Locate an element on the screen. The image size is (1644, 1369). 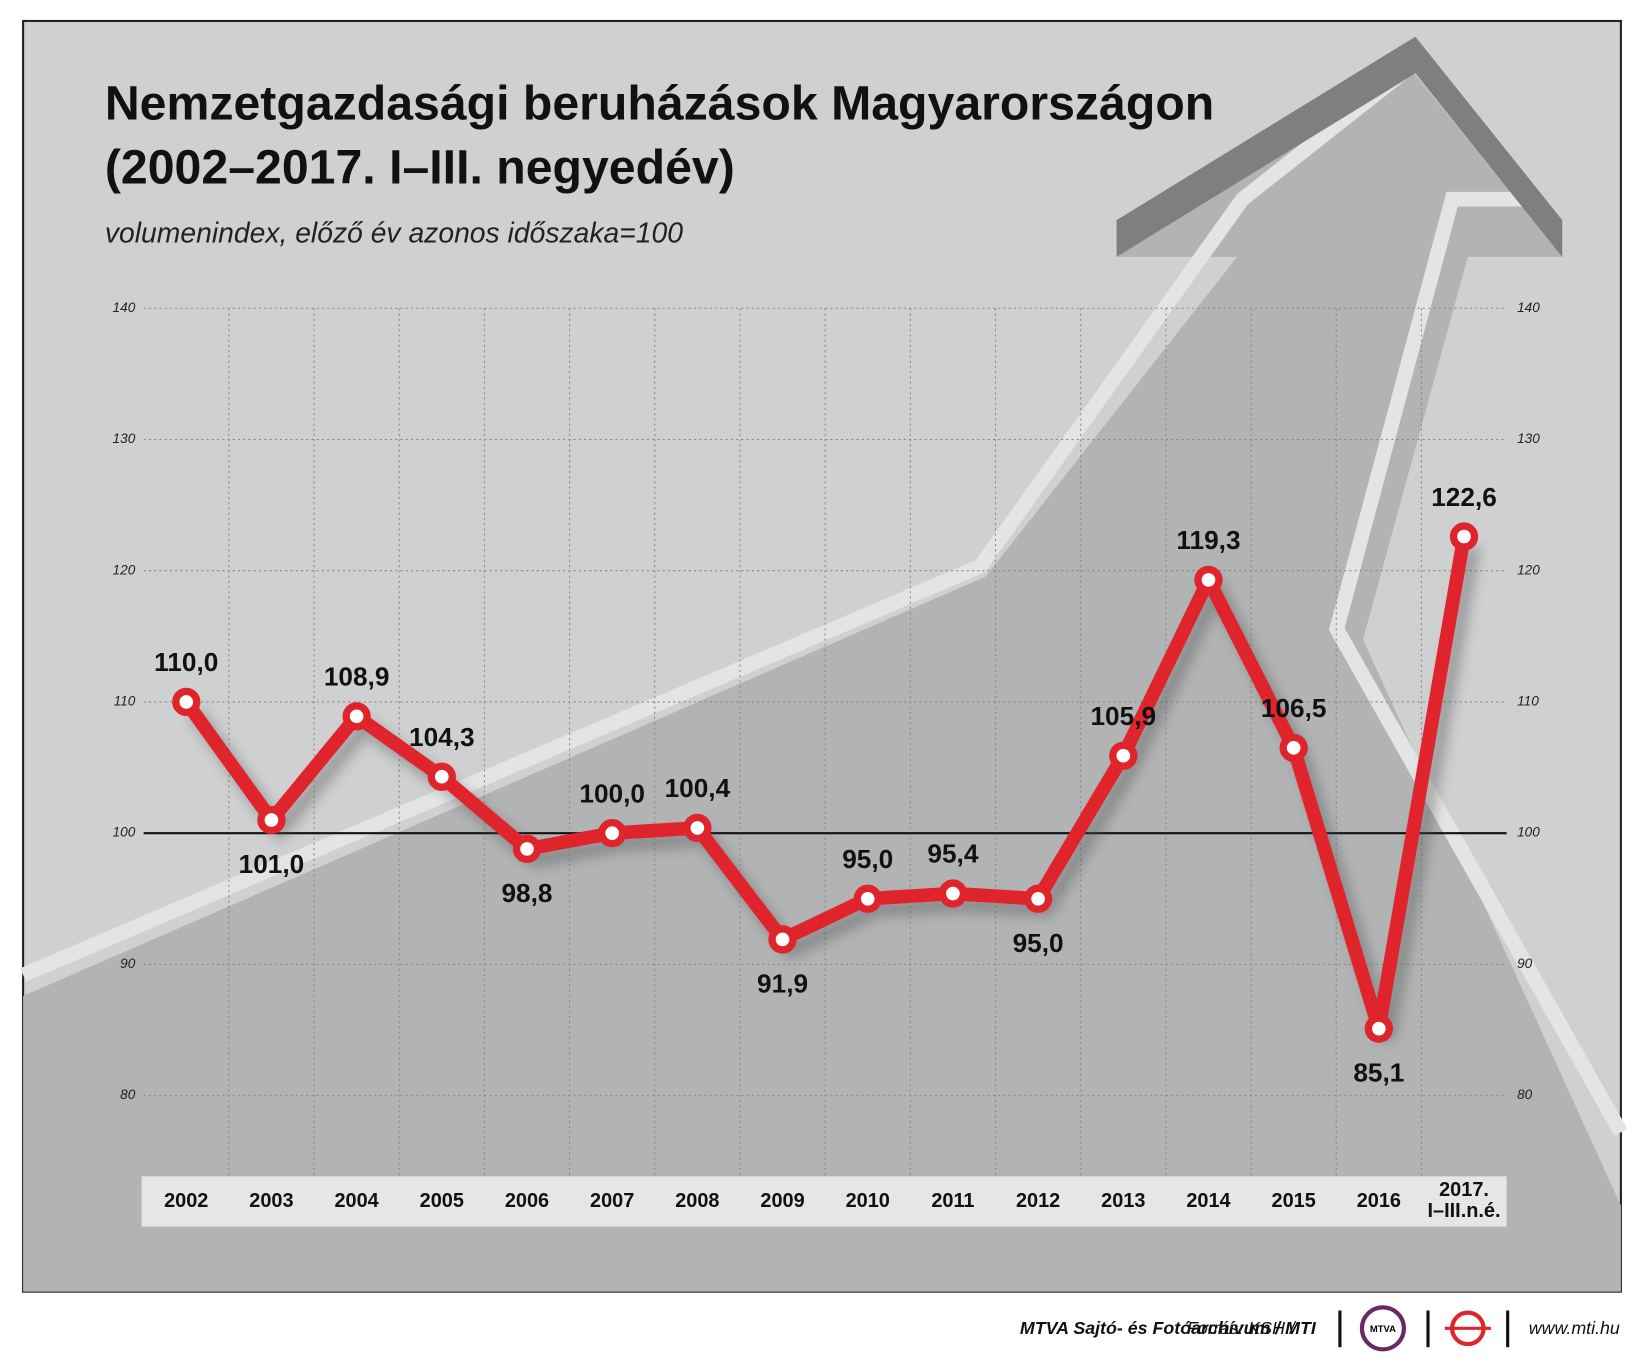
value-label: 91,9 is located at coordinates (782, 983).